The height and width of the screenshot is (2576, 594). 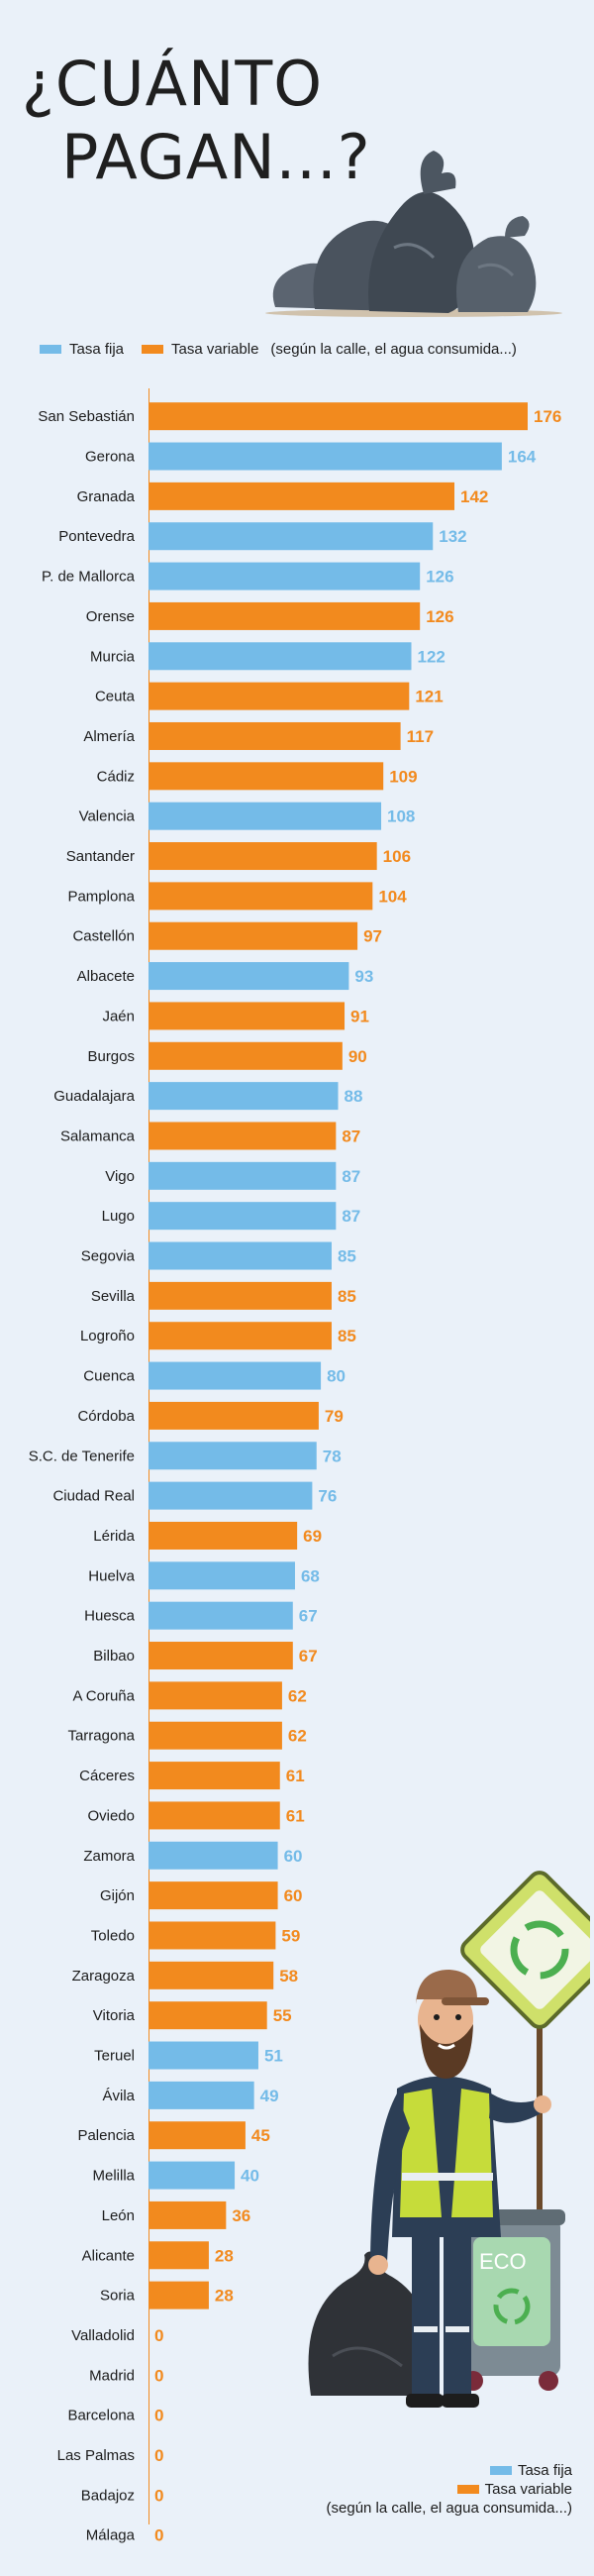 I want to click on category-label: Ciudad Real, so click(x=94, y=1496).